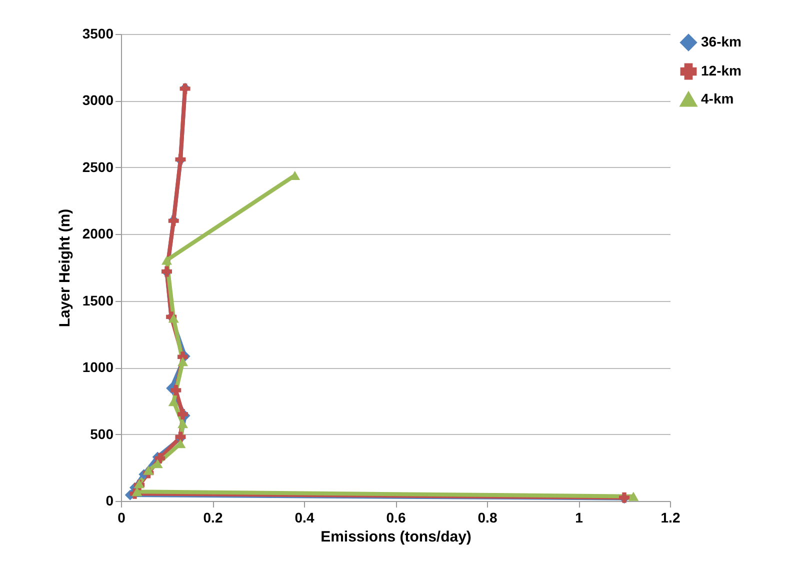  What do you see at coordinates (98, 34) in the screenshot?
I see `y-tick-label: 3500` at bounding box center [98, 34].